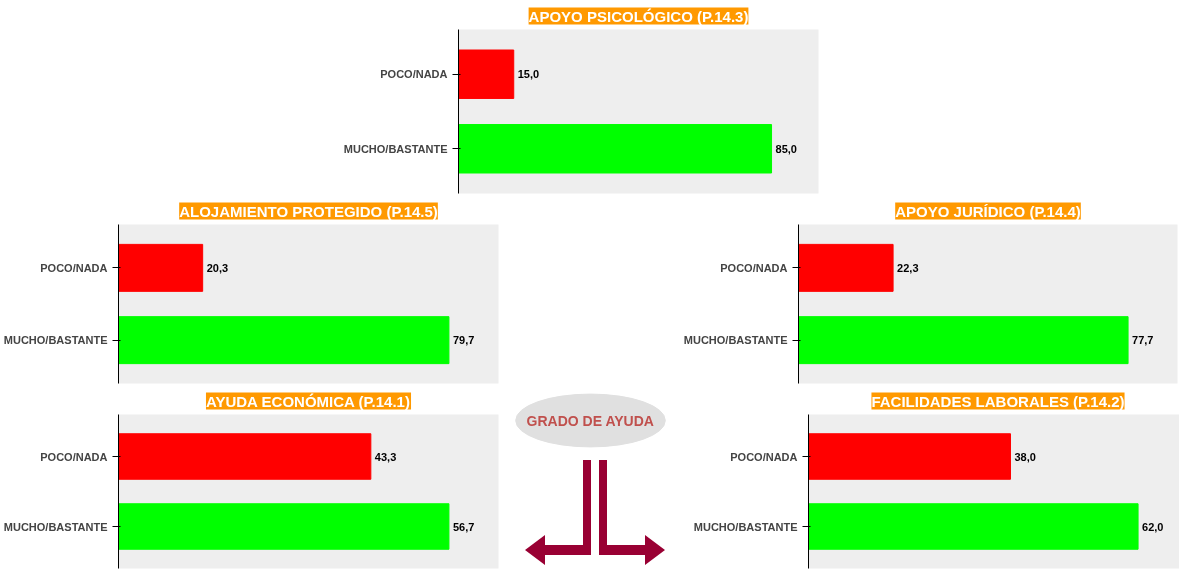 The width and height of the screenshot is (1179, 572). I want to click on data-label: 20,3, so click(217, 267).